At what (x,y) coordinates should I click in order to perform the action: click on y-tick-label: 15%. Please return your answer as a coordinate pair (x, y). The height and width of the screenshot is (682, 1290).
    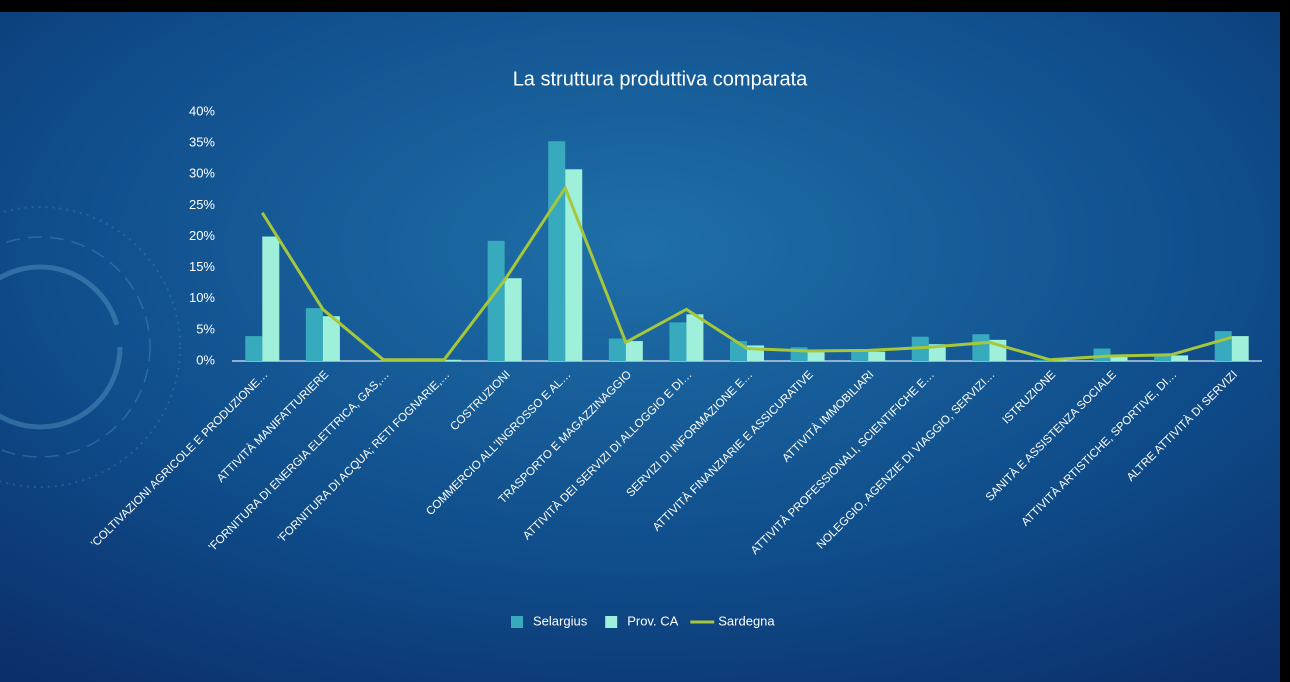
    Looking at the image, I should click on (202, 266).